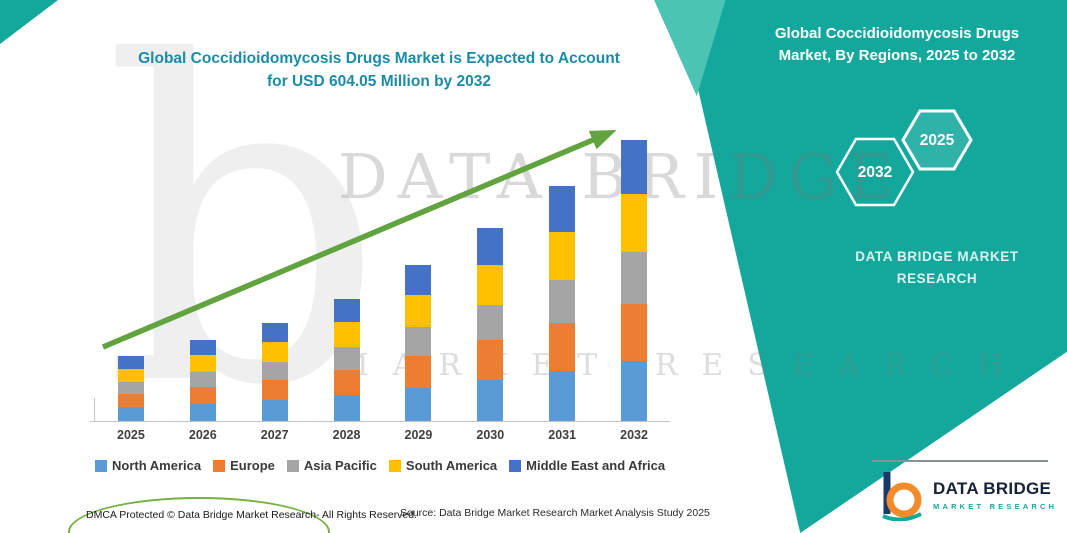 This screenshot has height=533, width=1067. What do you see at coordinates (995, 506) in the screenshot?
I see `logo-subtitle: MARKET RESEARCH` at bounding box center [995, 506].